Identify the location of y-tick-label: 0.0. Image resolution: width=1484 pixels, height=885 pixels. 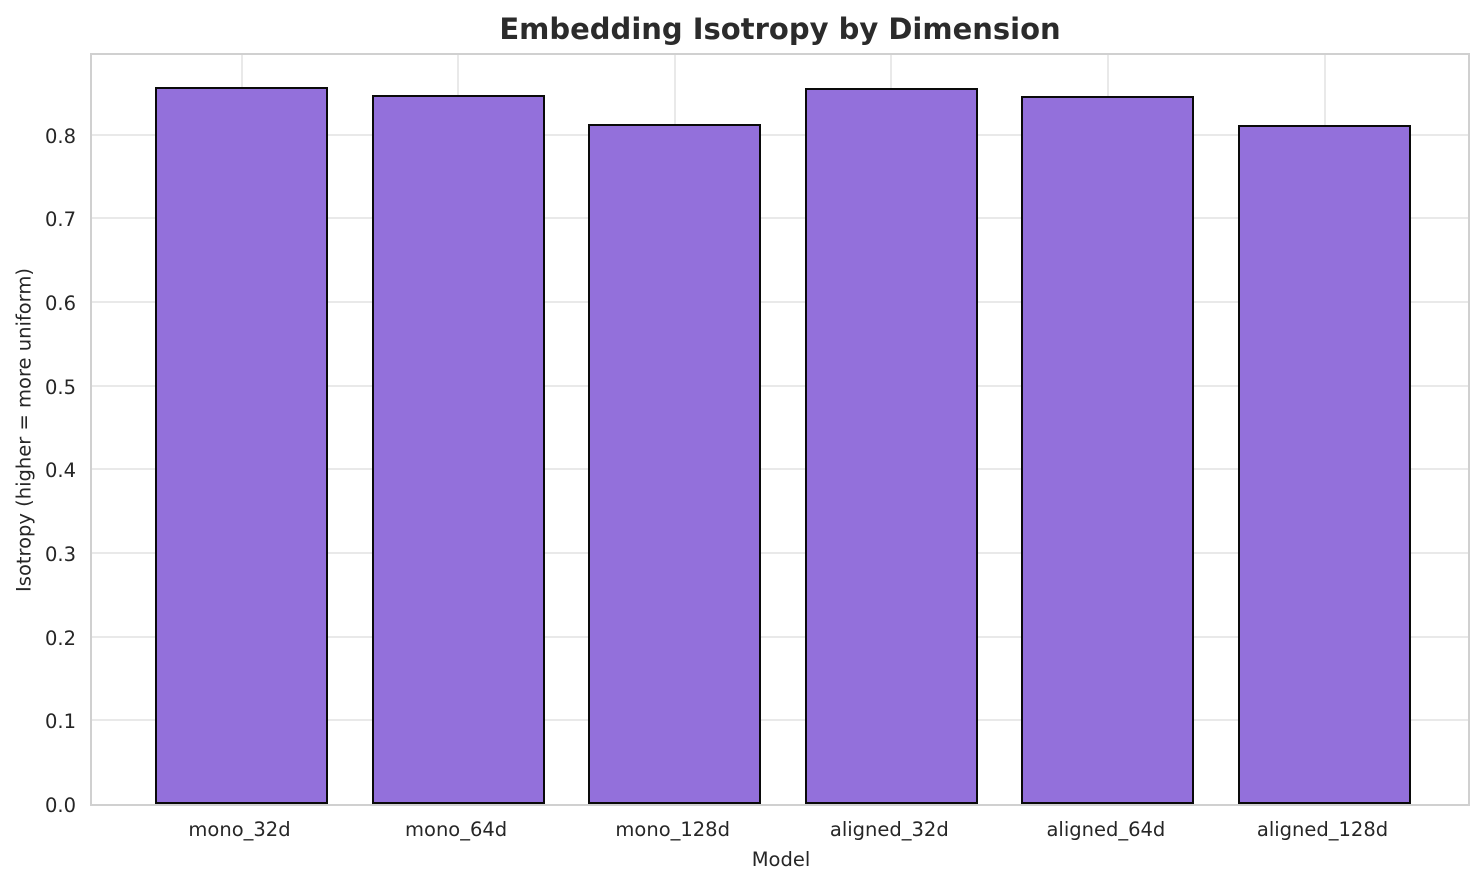
(60, 805).